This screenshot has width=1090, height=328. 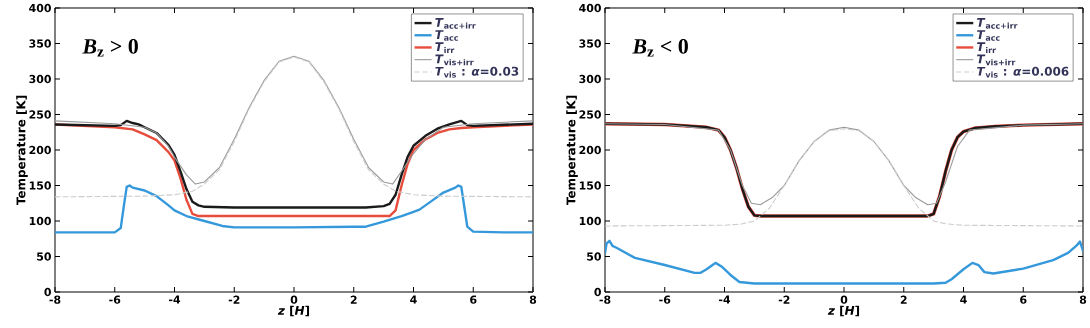 What do you see at coordinates (110, 47) in the screenshot?
I see `annotation: B$_{z}$ > 0` at bounding box center [110, 47].